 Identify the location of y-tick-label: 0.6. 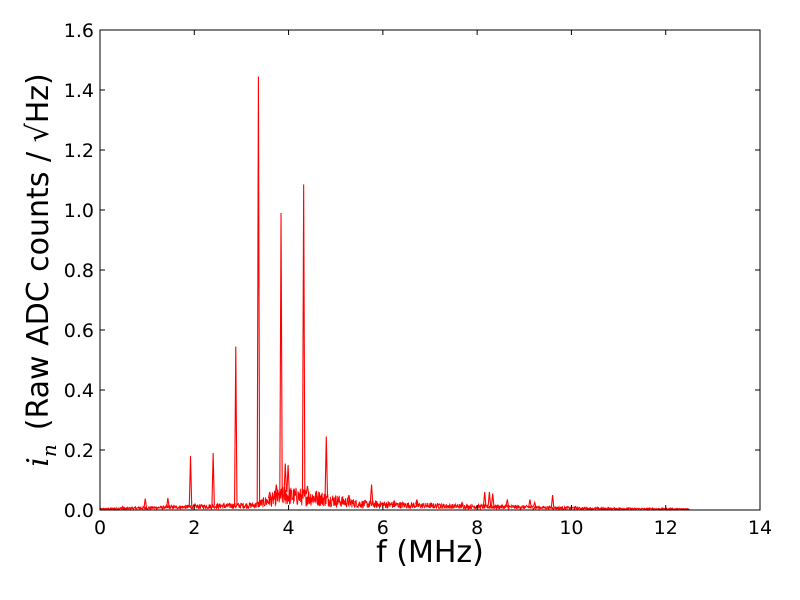
(79, 331).